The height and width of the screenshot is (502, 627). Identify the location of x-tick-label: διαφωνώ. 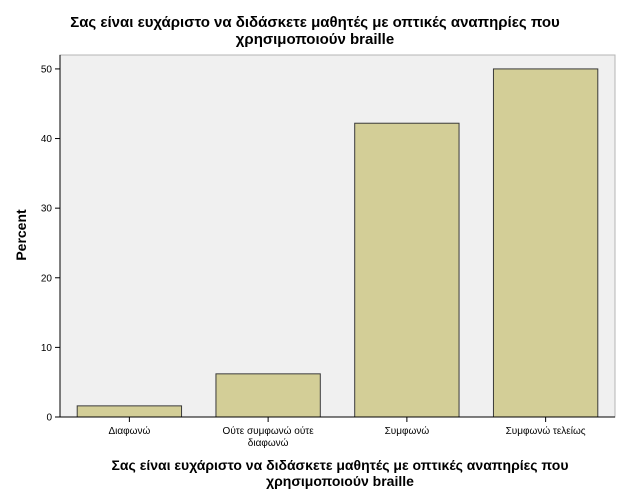
(268, 443).